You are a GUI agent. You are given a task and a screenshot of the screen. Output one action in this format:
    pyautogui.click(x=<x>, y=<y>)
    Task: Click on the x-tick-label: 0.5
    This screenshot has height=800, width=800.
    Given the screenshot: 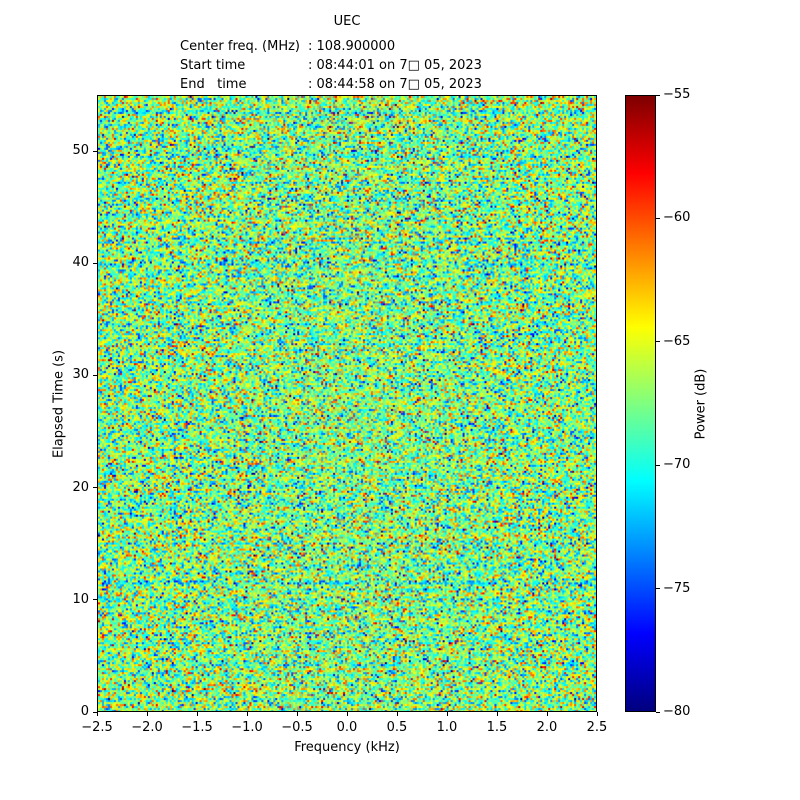 What is the action you would take?
    pyautogui.click(x=397, y=727)
    